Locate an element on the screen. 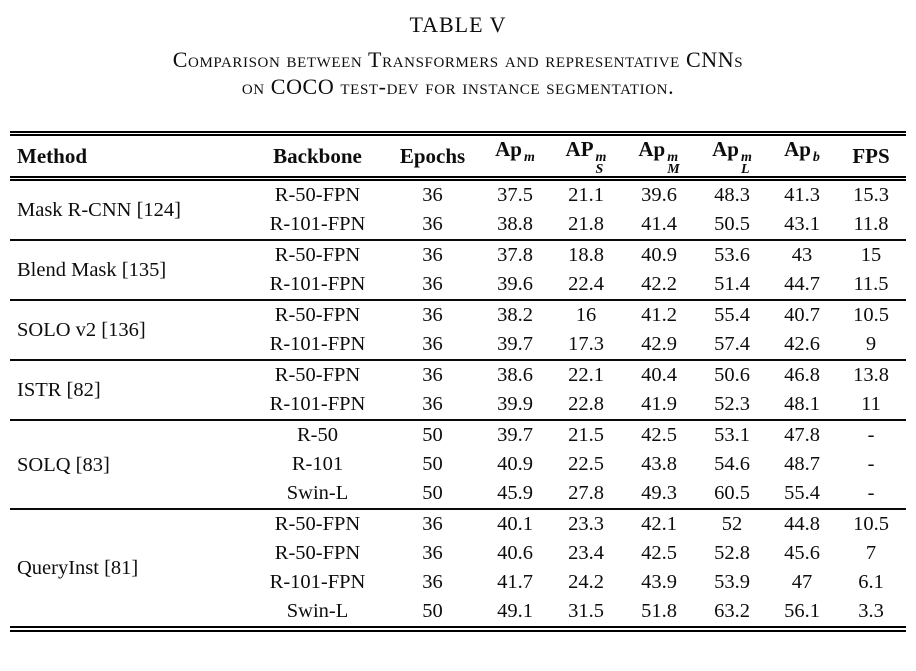 This screenshot has height=671, width=916. table-row: R-101-FPN 36 39.9 22.8 41.9 52.3 48.1 11 is located at coordinates (458, 405).